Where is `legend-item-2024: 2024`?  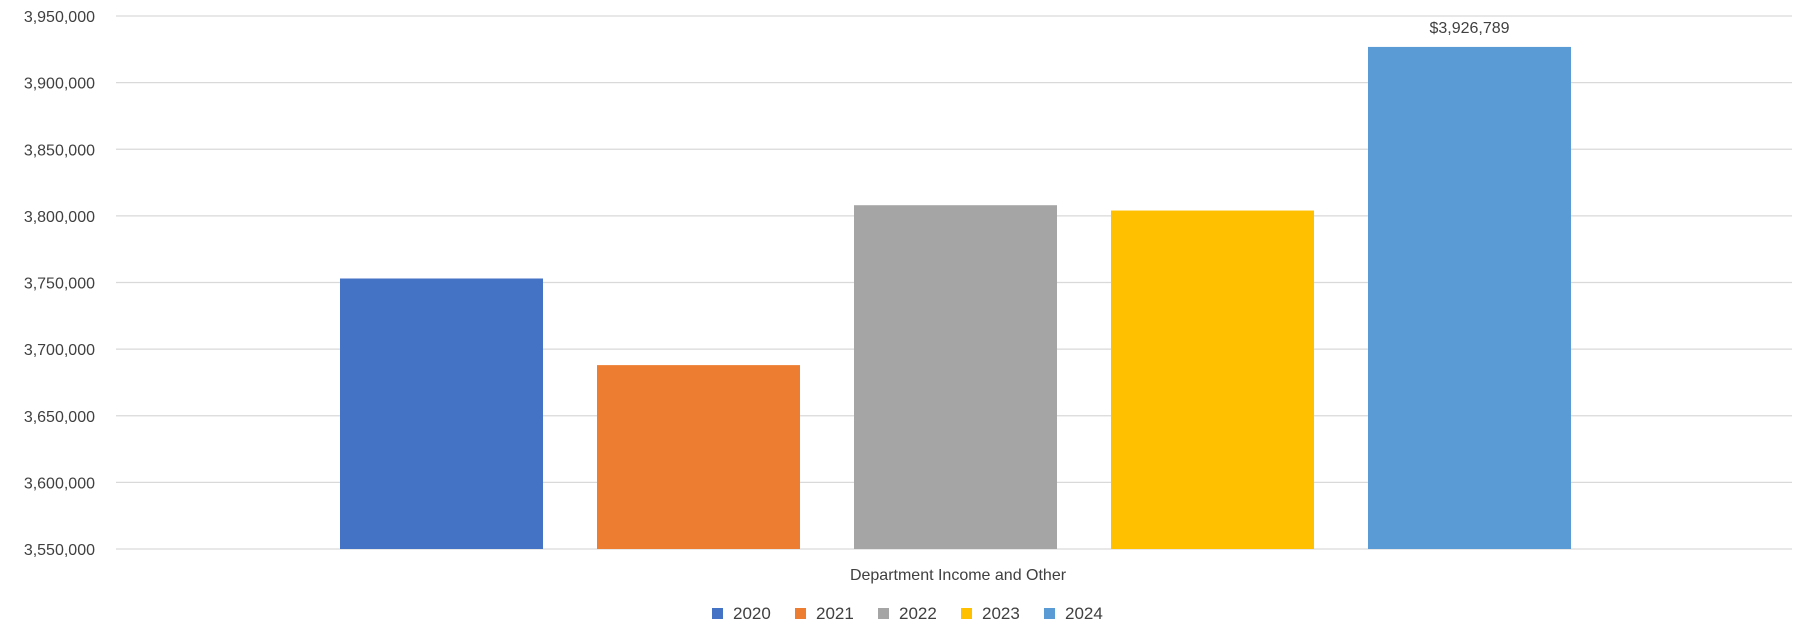
legend-item-2024: 2024 is located at coordinates (1073, 613).